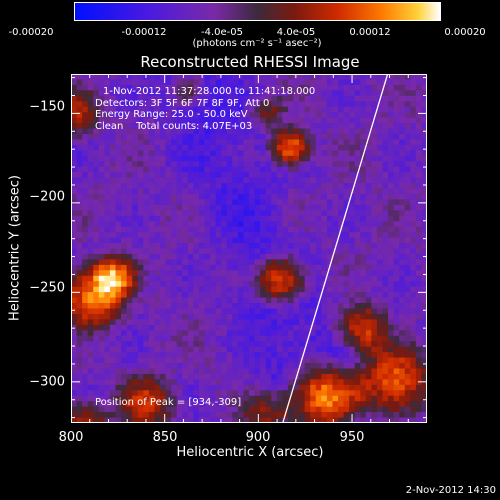  What do you see at coordinates (171, 114) in the screenshot?
I see `info-energy: Energy Range: 25.0 - 50.0 keV` at bounding box center [171, 114].